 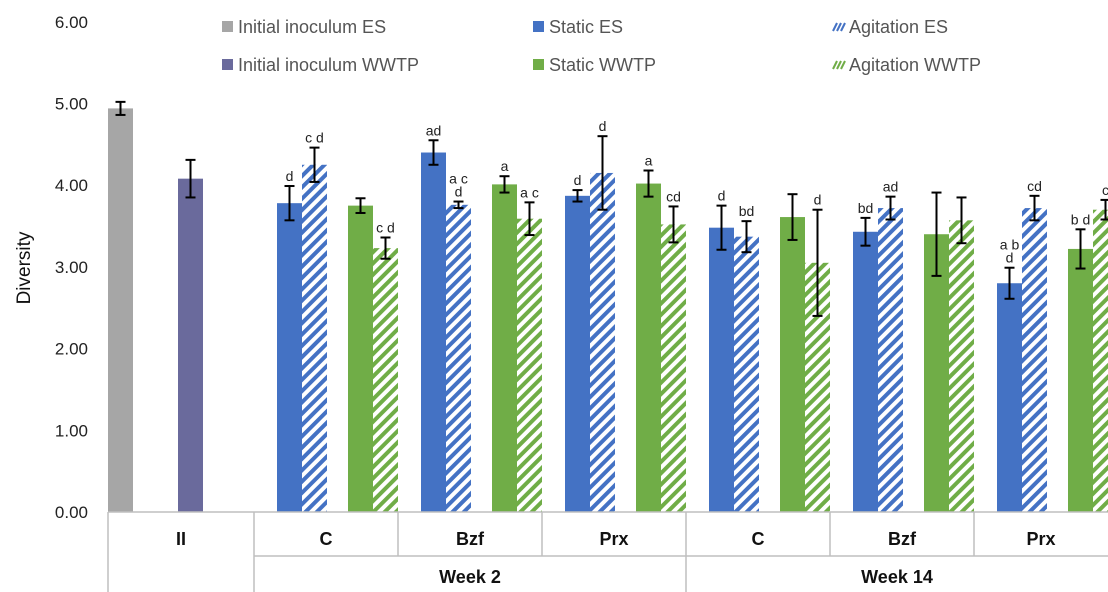 I want to click on y-axis-title: Diversity, so click(x=24, y=267).